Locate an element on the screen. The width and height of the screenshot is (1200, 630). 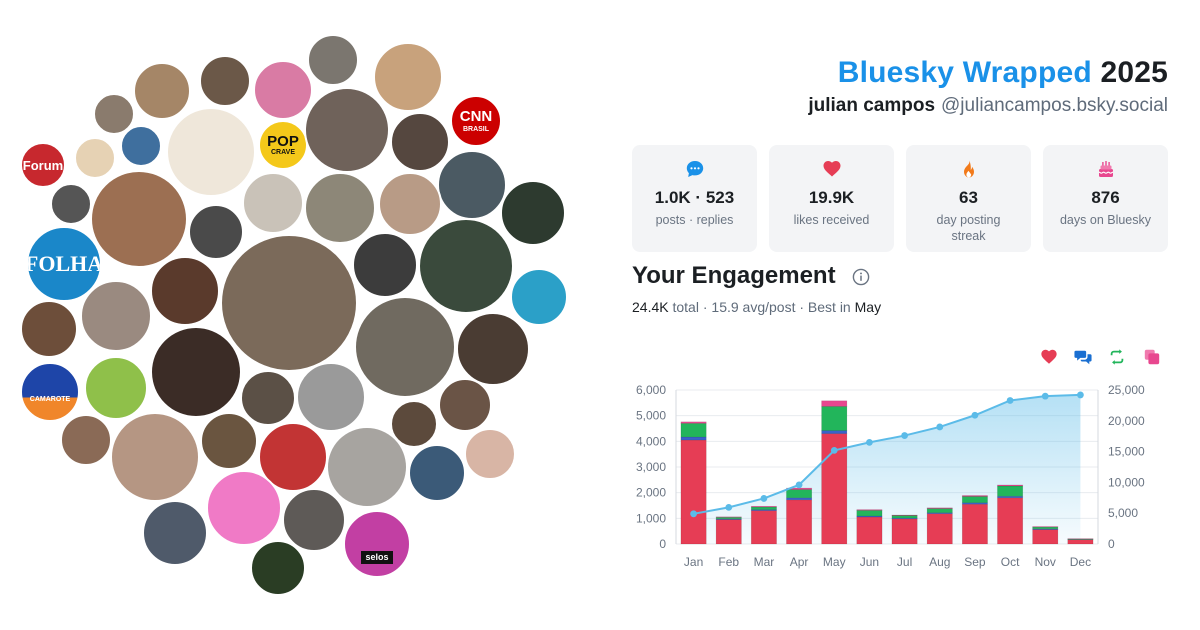
avatar-folha-logo: FOLHA is located at coordinates (64, 264).